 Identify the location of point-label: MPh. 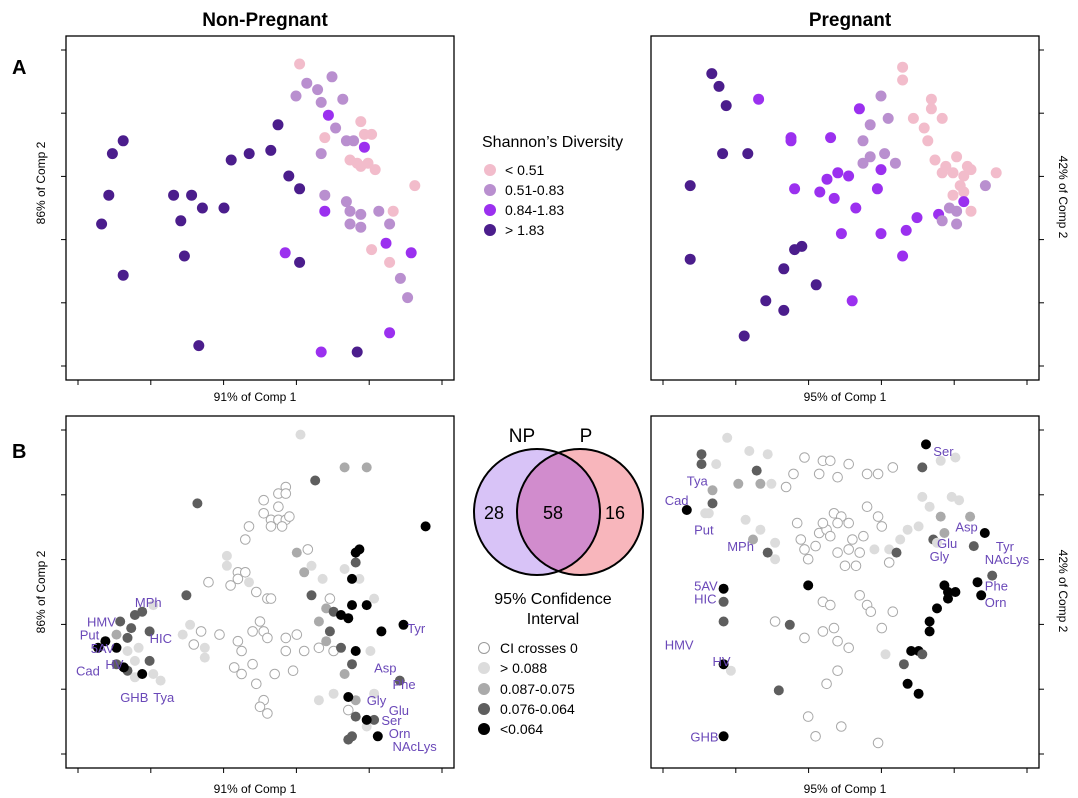
(148, 602).